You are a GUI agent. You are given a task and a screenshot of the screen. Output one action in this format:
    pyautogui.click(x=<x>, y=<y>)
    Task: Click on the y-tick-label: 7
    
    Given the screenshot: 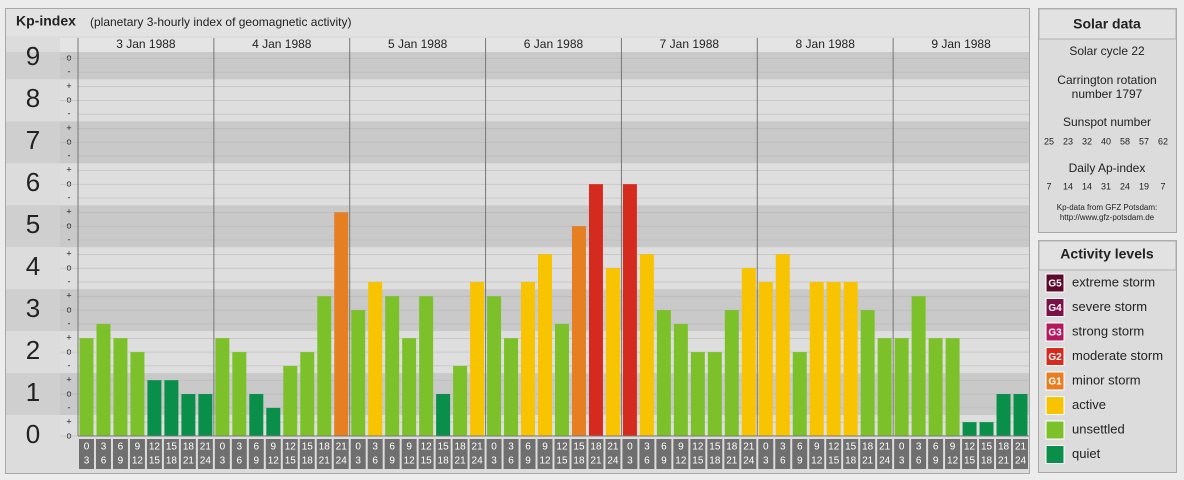 What is the action you would take?
    pyautogui.click(x=33, y=140)
    